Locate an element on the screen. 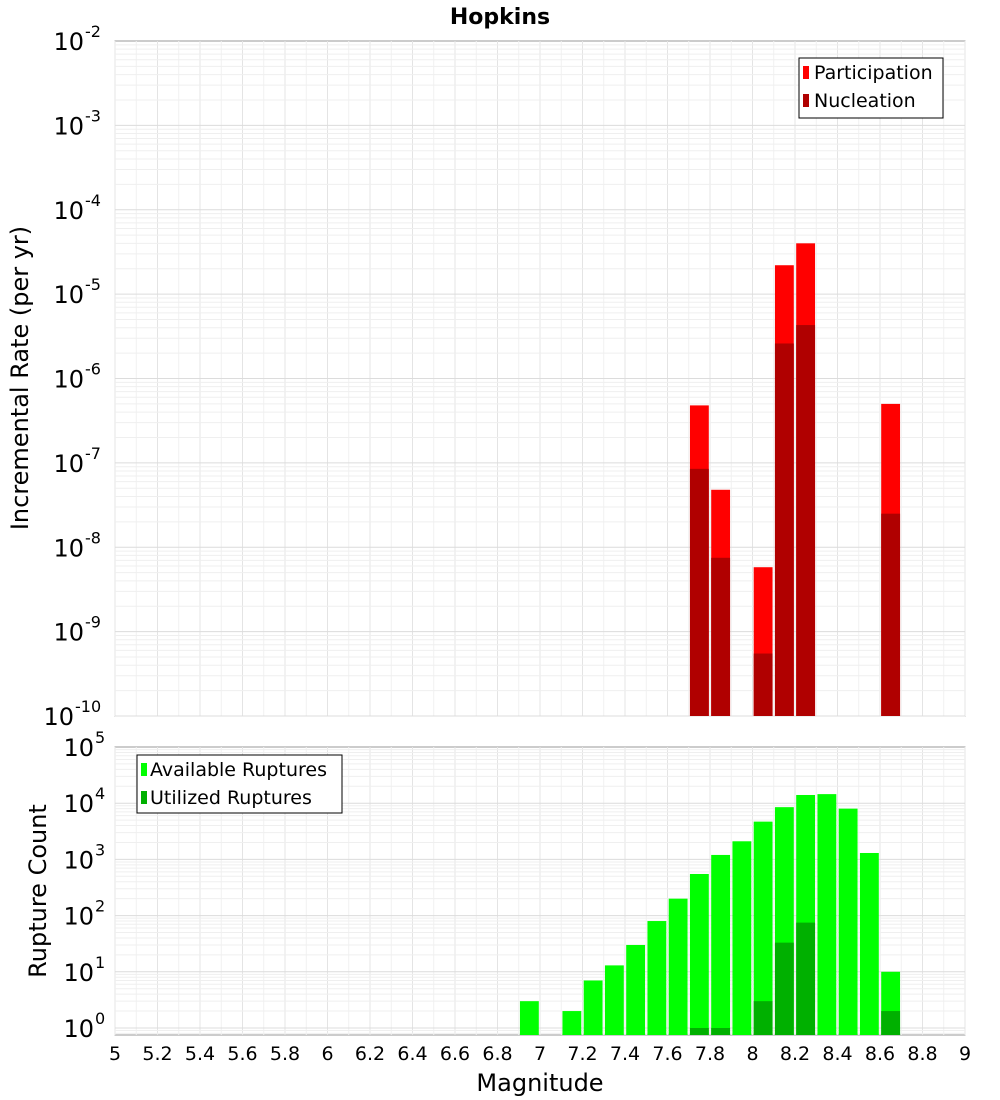 This screenshot has height=1100, width=1000. x-tick-label: 6.2 is located at coordinates (370, 1054).